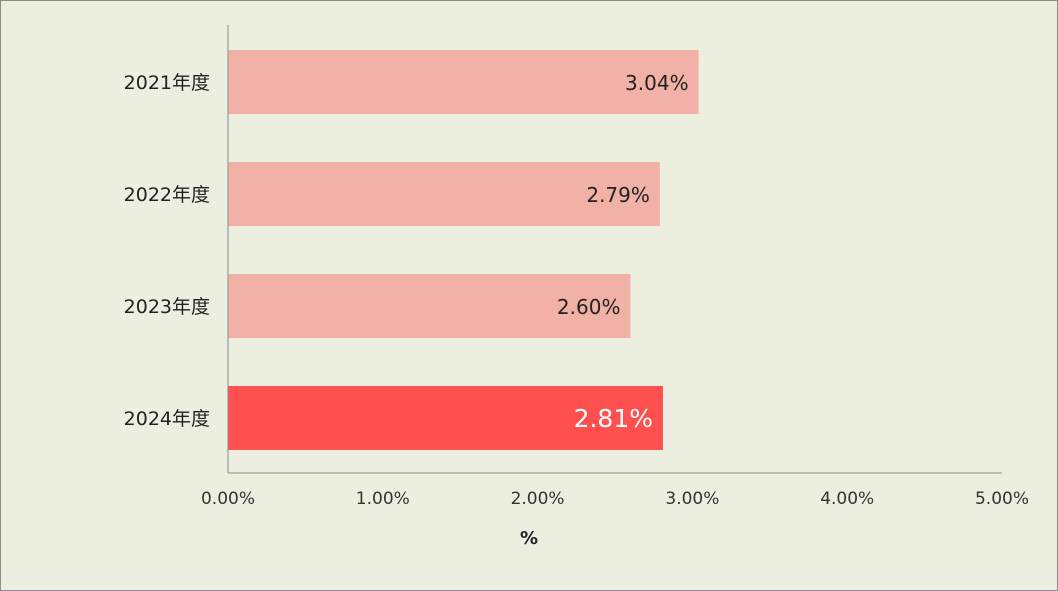 The height and width of the screenshot is (591, 1058). I want to click on bar-2021年度, so click(463, 82).